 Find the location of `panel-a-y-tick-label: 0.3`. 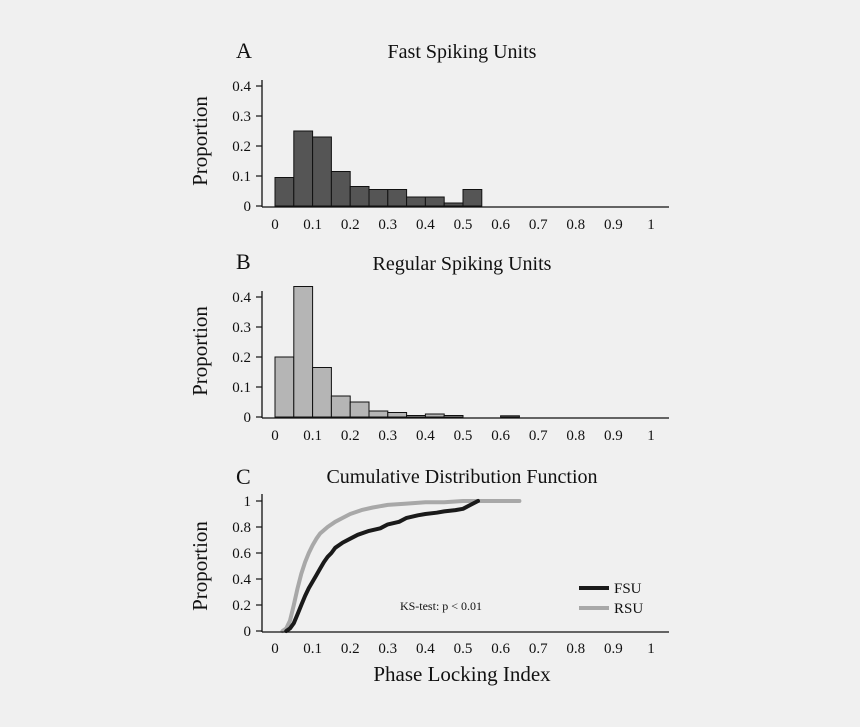

panel-a-y-tick-label: 0.3 is located at coordinates (241, 117).